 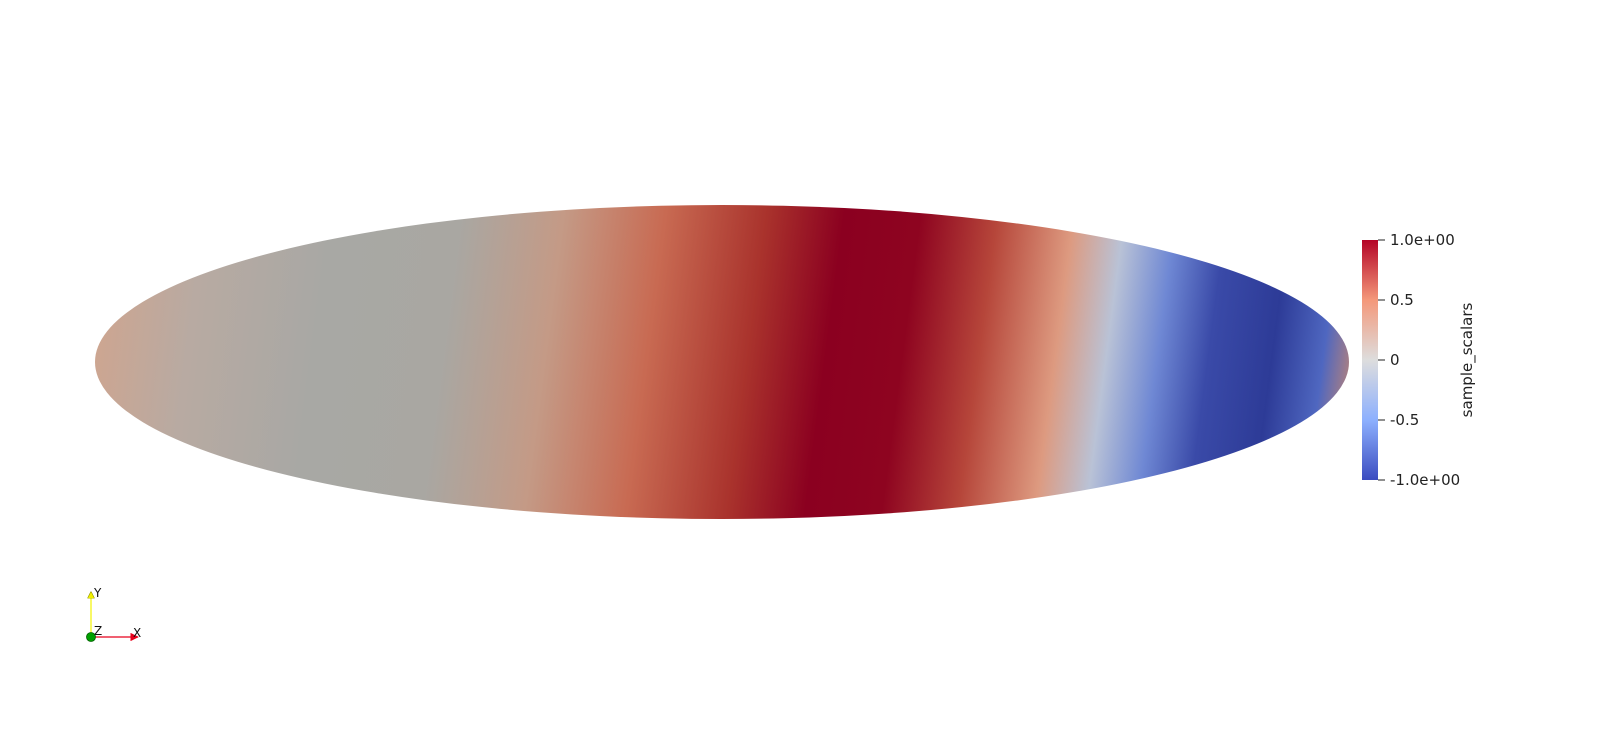 I want to click on y-axis-label: Y, so click(x=97, y=593).